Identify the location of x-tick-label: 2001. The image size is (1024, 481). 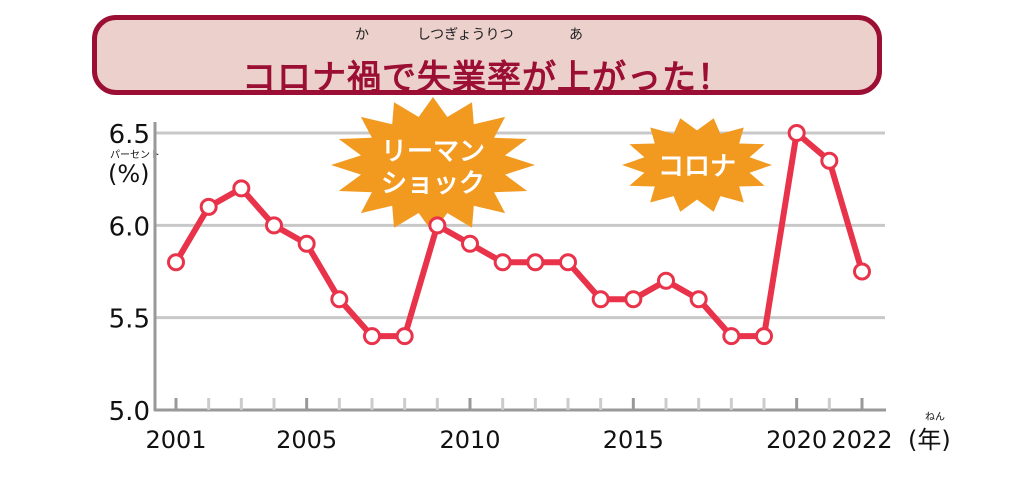
(175, 440).